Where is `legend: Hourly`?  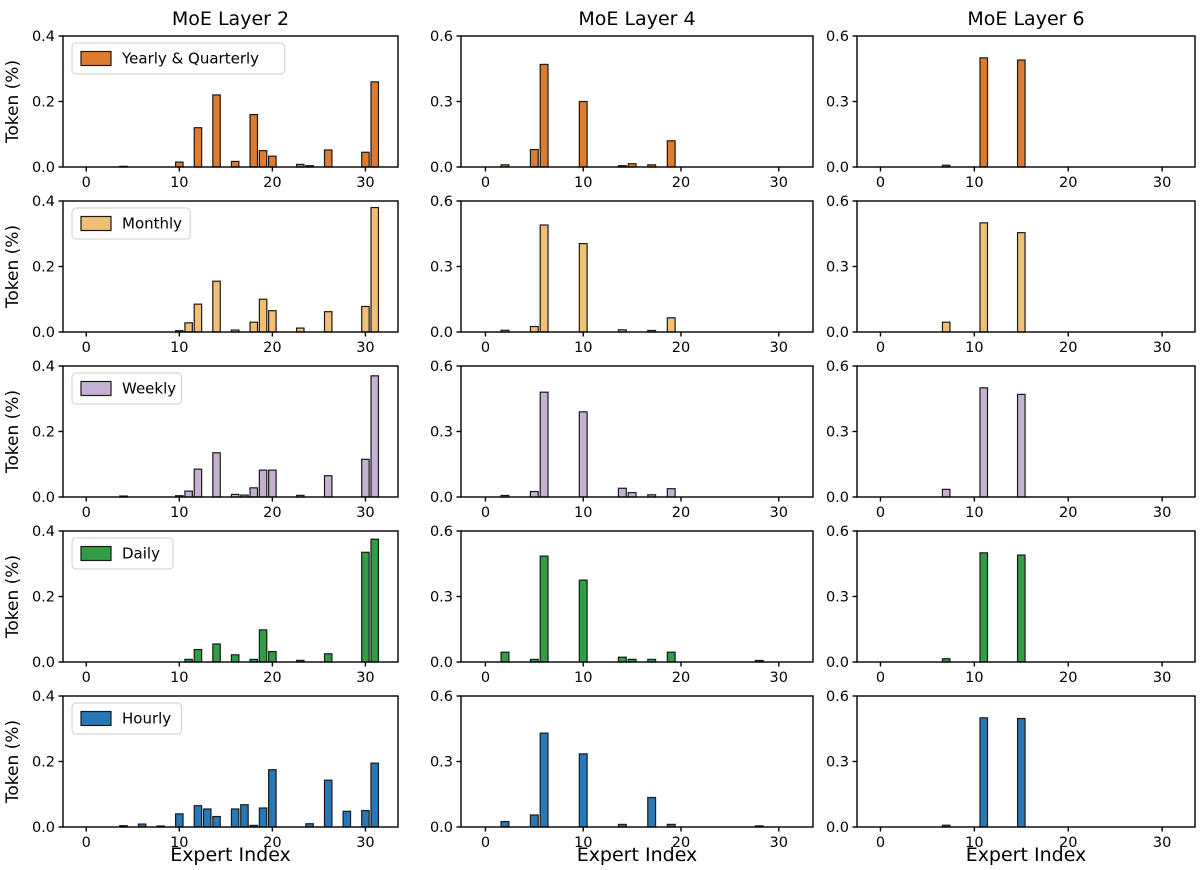
legend: Hourly is located at coordinates (127, 718).